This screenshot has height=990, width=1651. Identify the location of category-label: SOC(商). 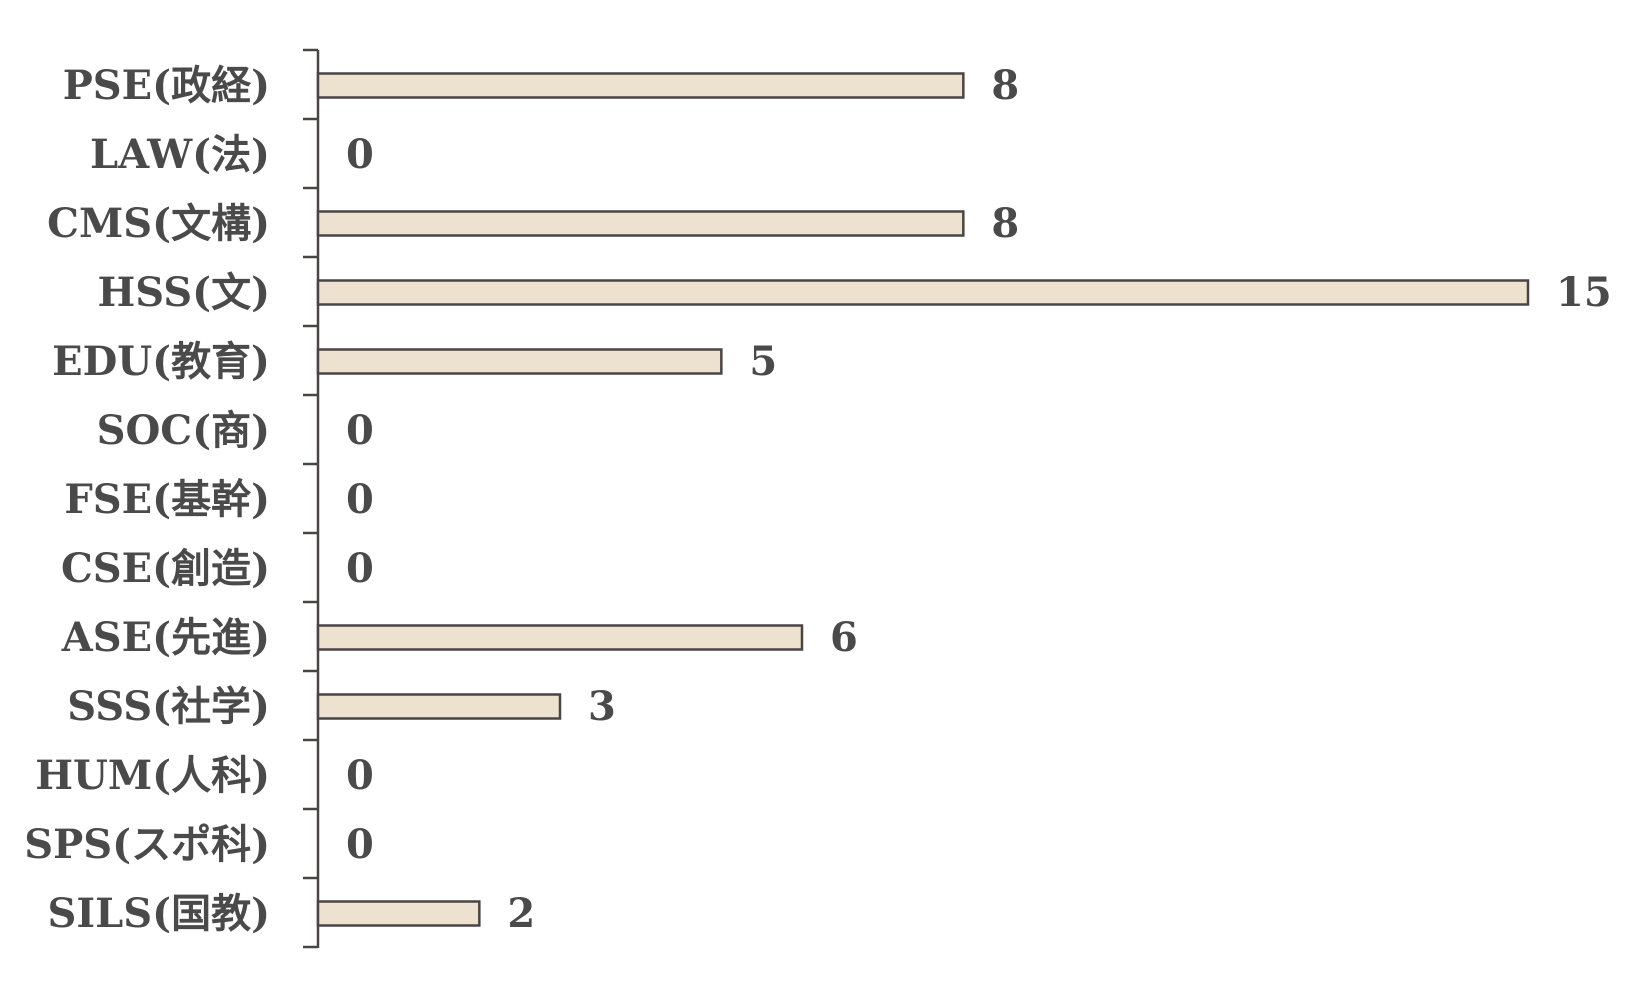
(183, 430).